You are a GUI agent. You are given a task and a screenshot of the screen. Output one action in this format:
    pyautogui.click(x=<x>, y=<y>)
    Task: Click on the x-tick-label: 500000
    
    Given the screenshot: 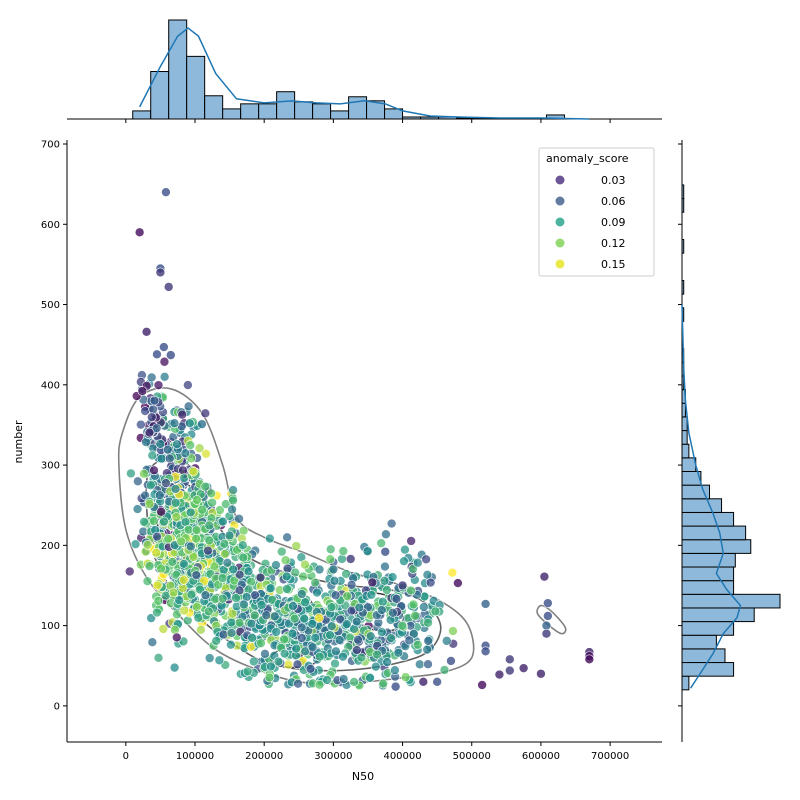 What is the action you would take?
    pyautogui.click(x=472, y=756)
    